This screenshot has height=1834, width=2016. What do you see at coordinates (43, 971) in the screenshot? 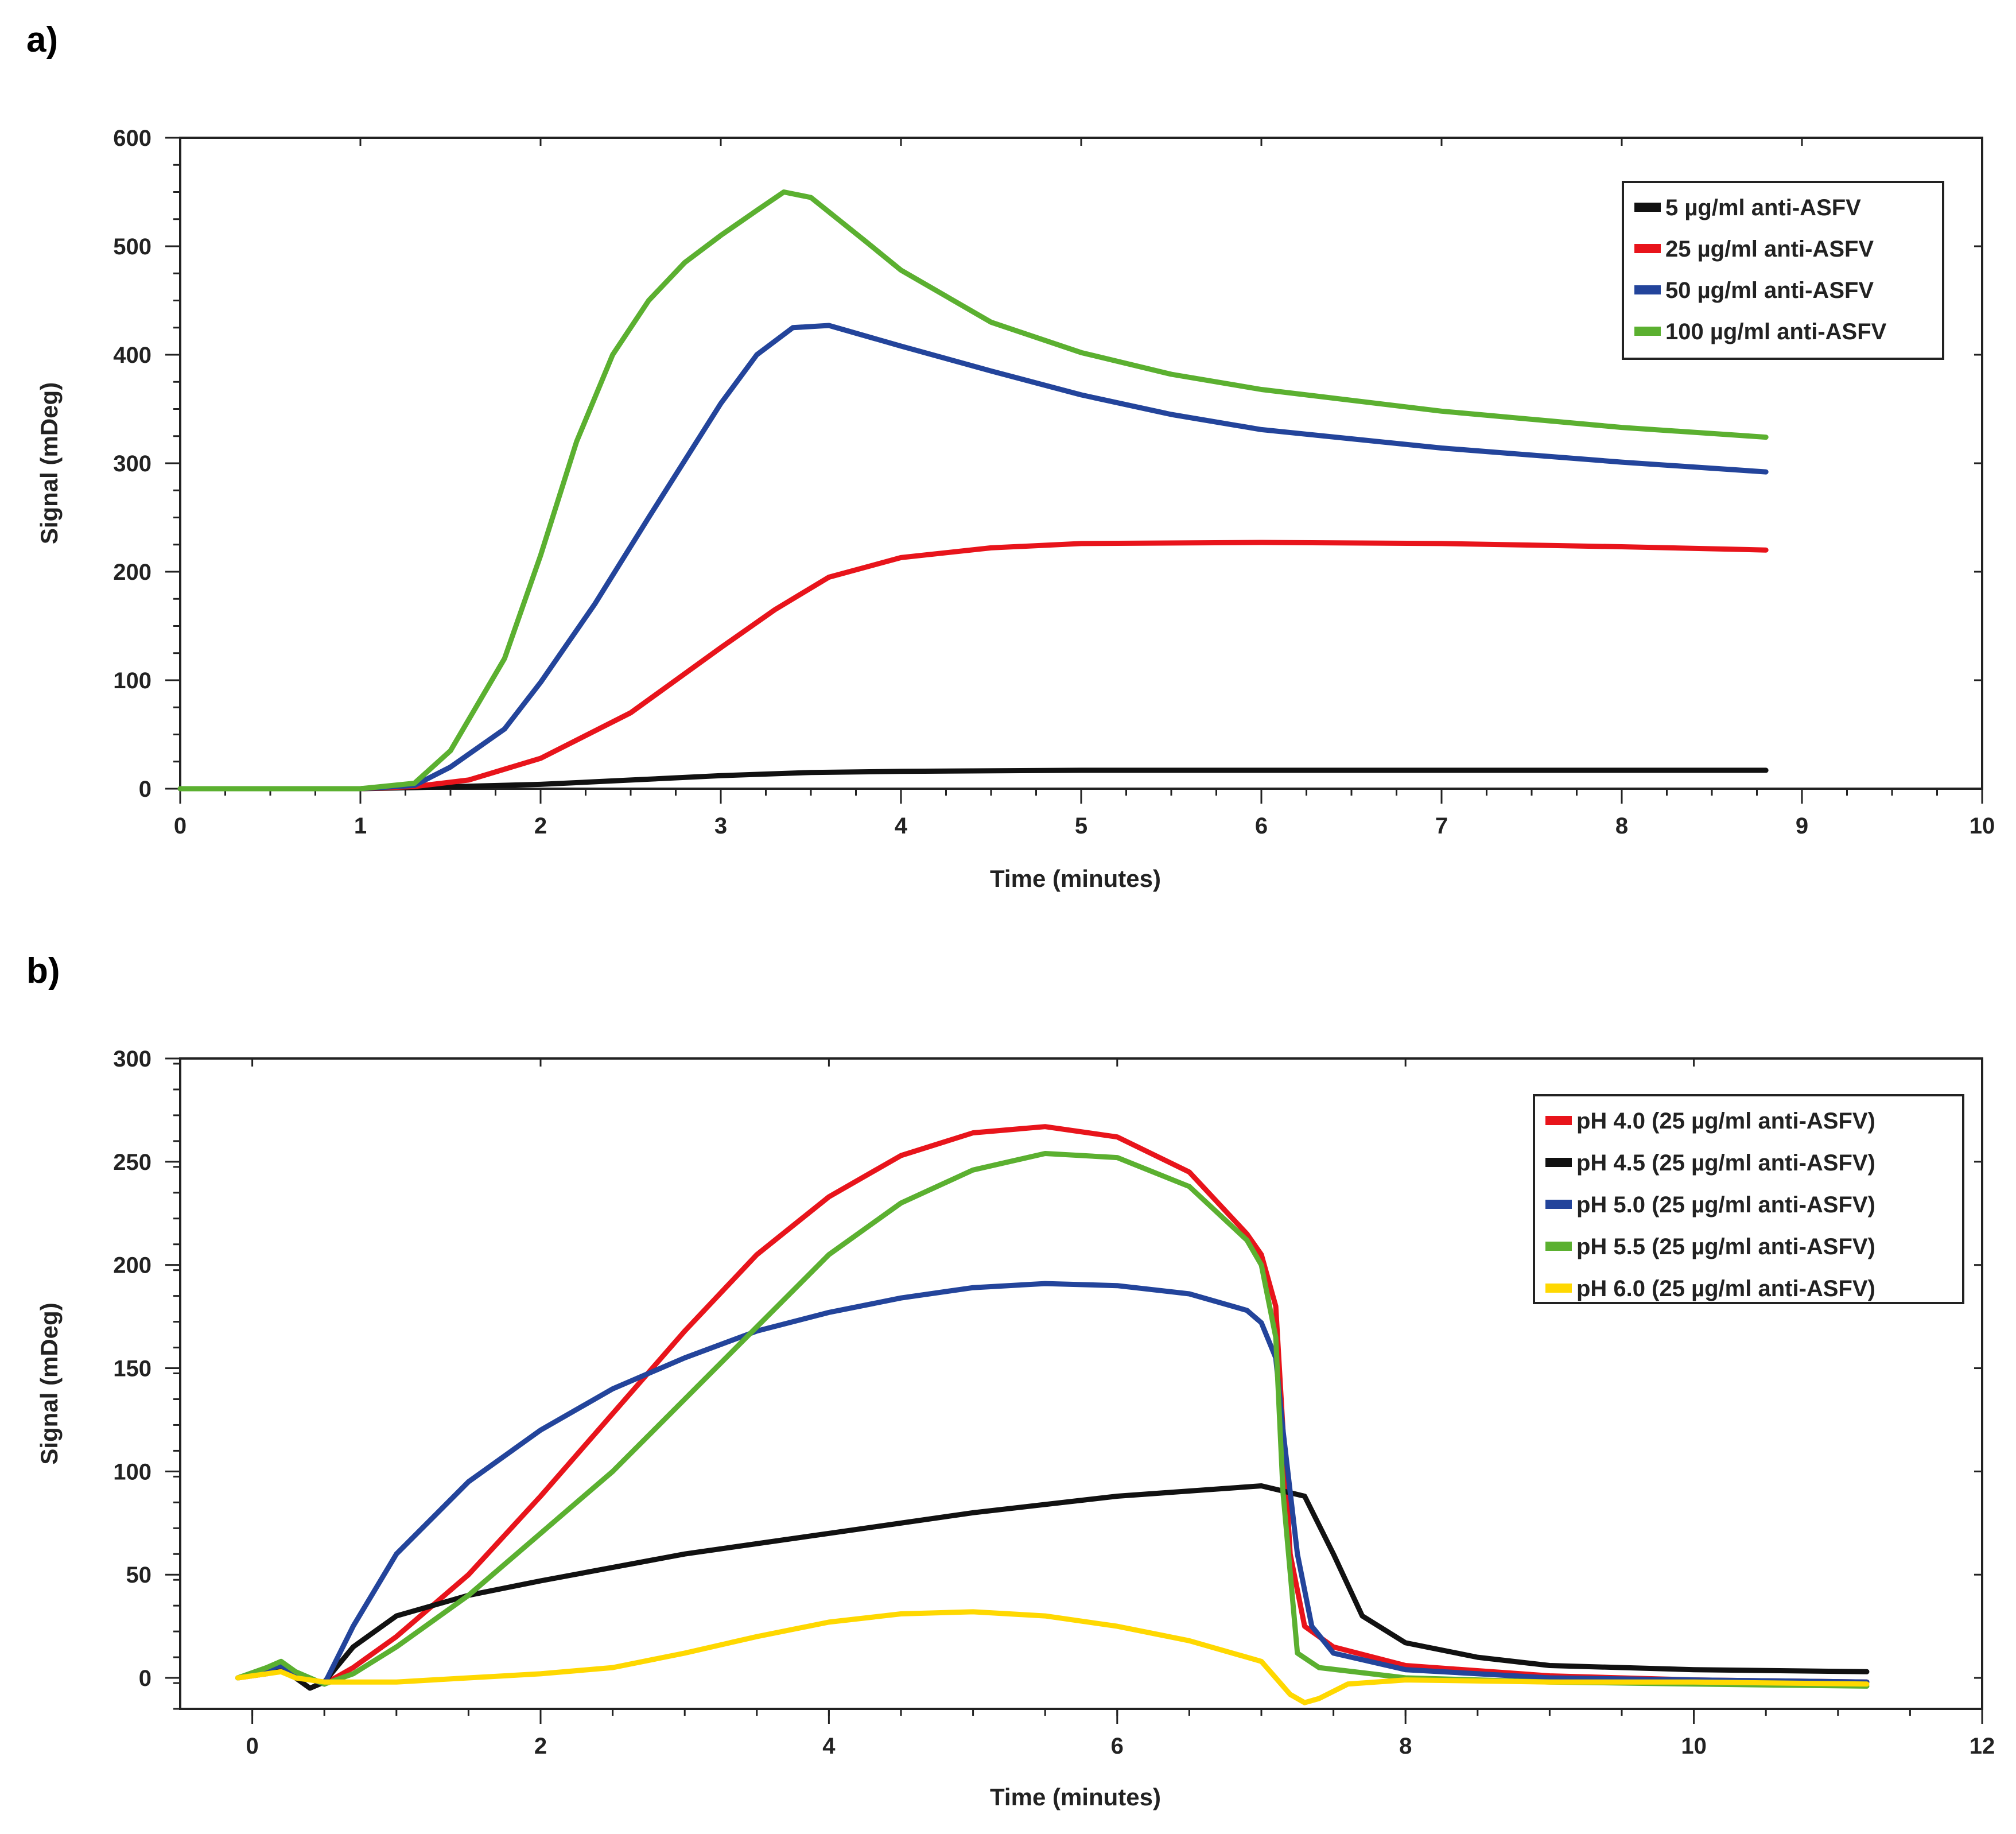
I see `panel-label: b)` at bounding box center [43, 971].